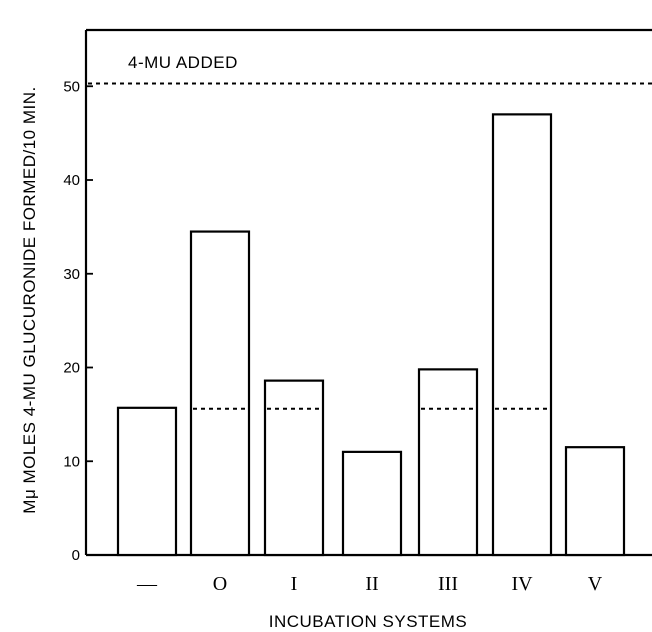  What do you see at coordinates (71, 180) in the screenshot?
I see `y-tick-label: 40` at bounding box center [71, 180].